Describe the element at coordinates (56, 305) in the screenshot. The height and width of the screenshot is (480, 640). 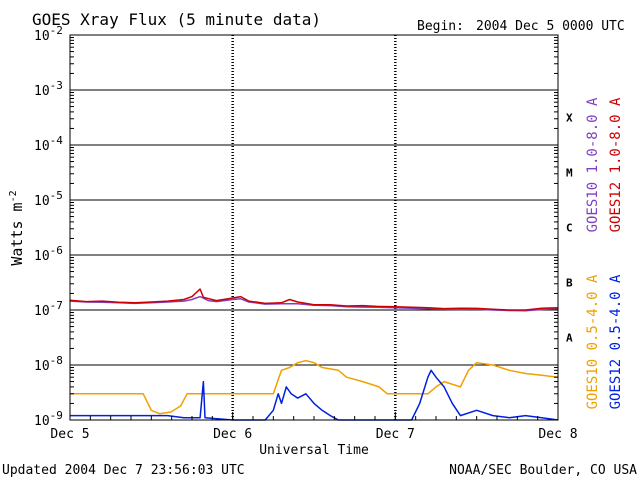
I see `y-tick-label-exponent: -7` at that location.